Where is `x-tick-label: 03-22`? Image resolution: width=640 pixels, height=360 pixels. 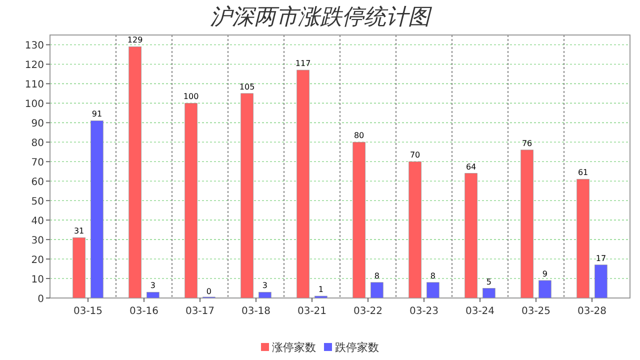
x-tick-label: 03-22 is located at coordinates (368, 311).